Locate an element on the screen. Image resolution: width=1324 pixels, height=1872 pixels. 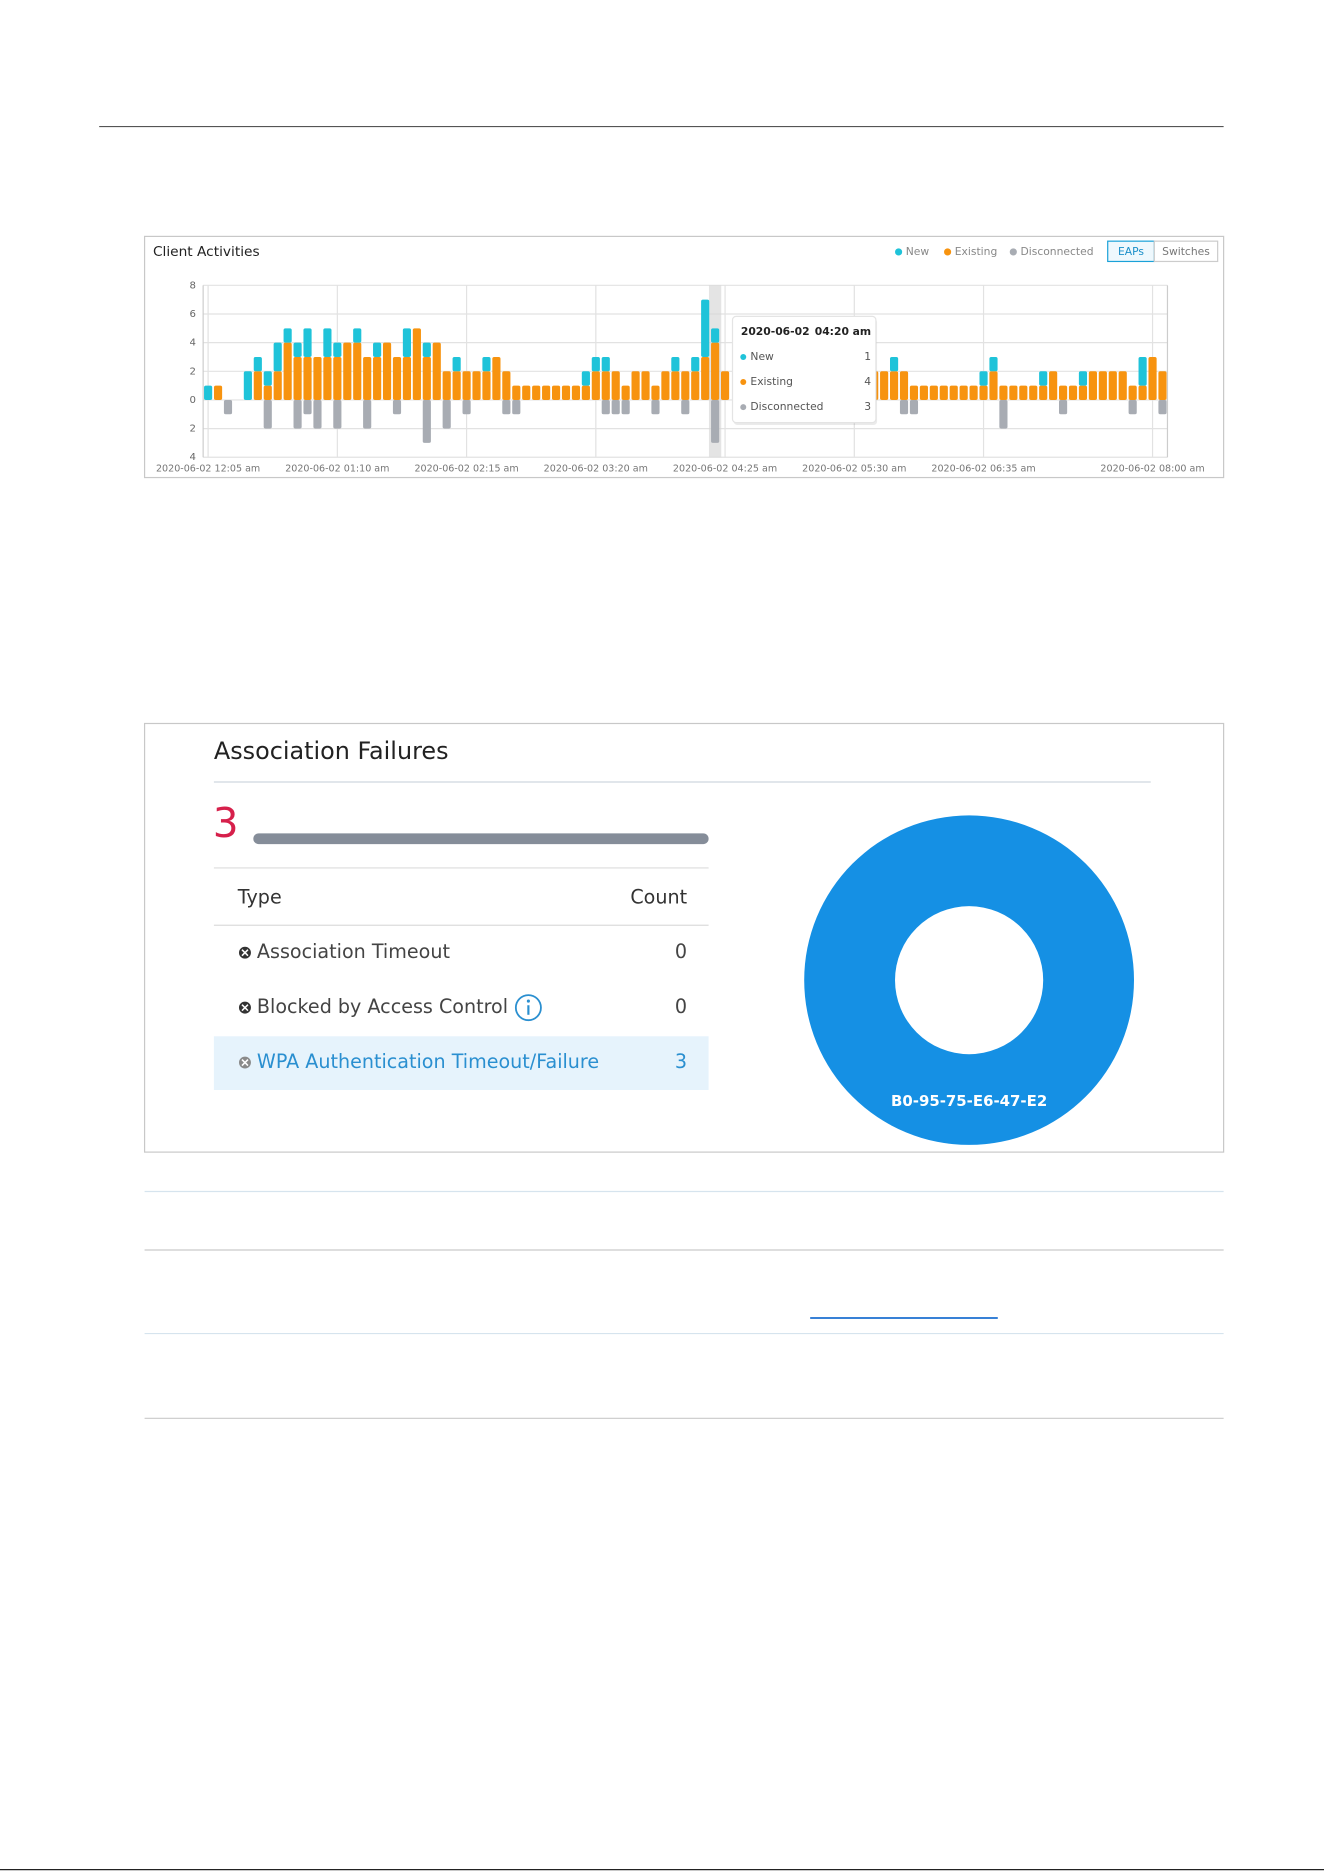
x-tick-label: 2020-06-02 06:35 am is located at coordinates (983, 469).